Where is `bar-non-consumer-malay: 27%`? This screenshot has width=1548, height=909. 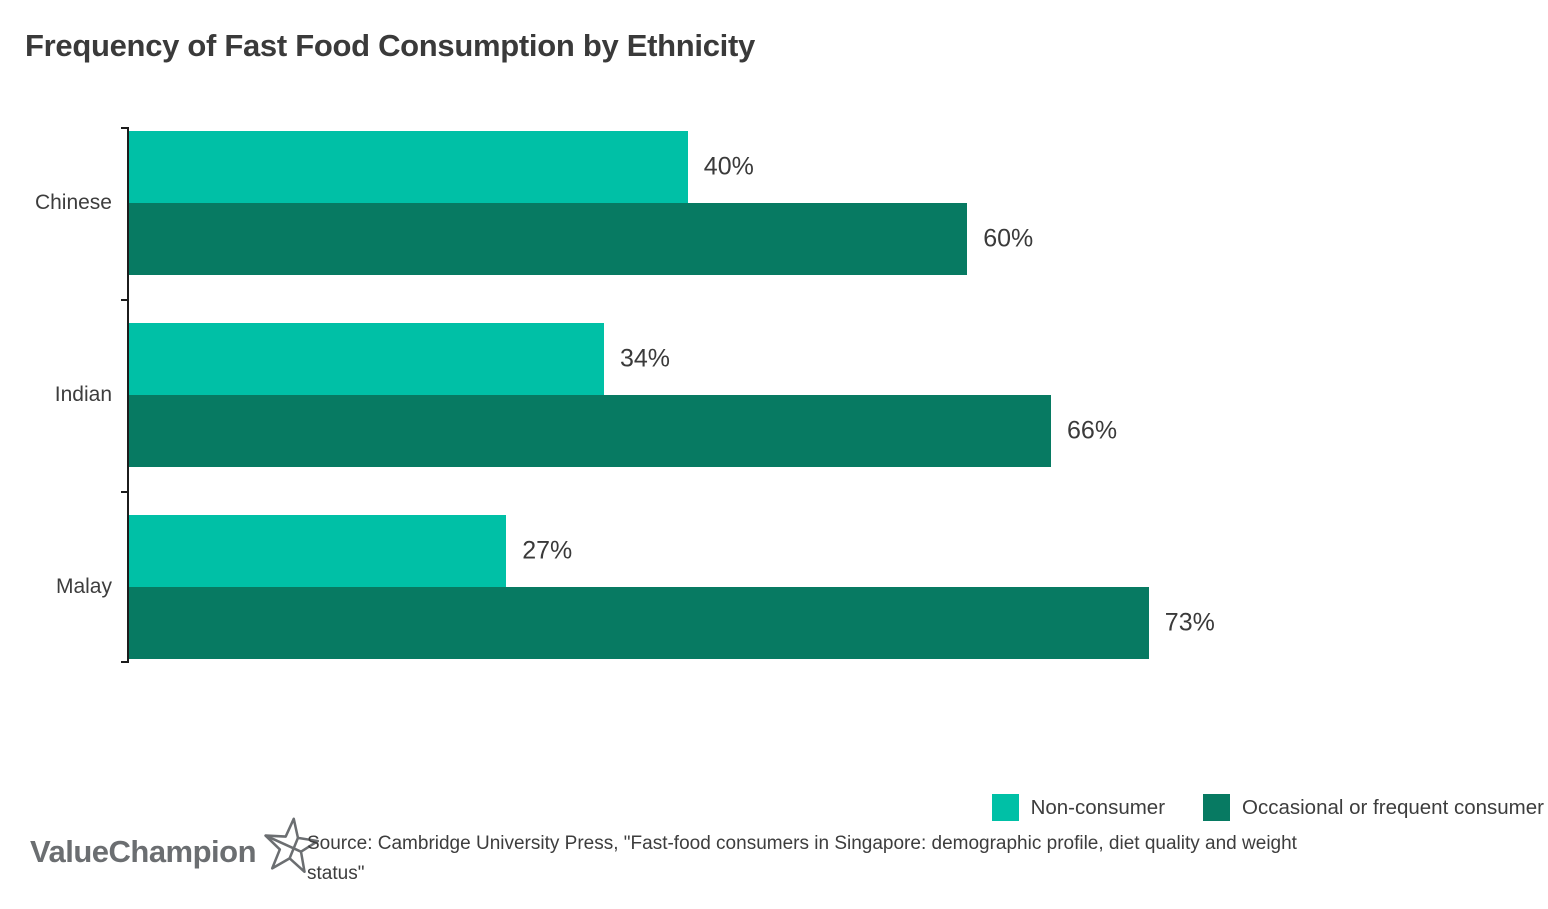
bar-non-consumer-malay: 27% is located at coordinates (350, 551).